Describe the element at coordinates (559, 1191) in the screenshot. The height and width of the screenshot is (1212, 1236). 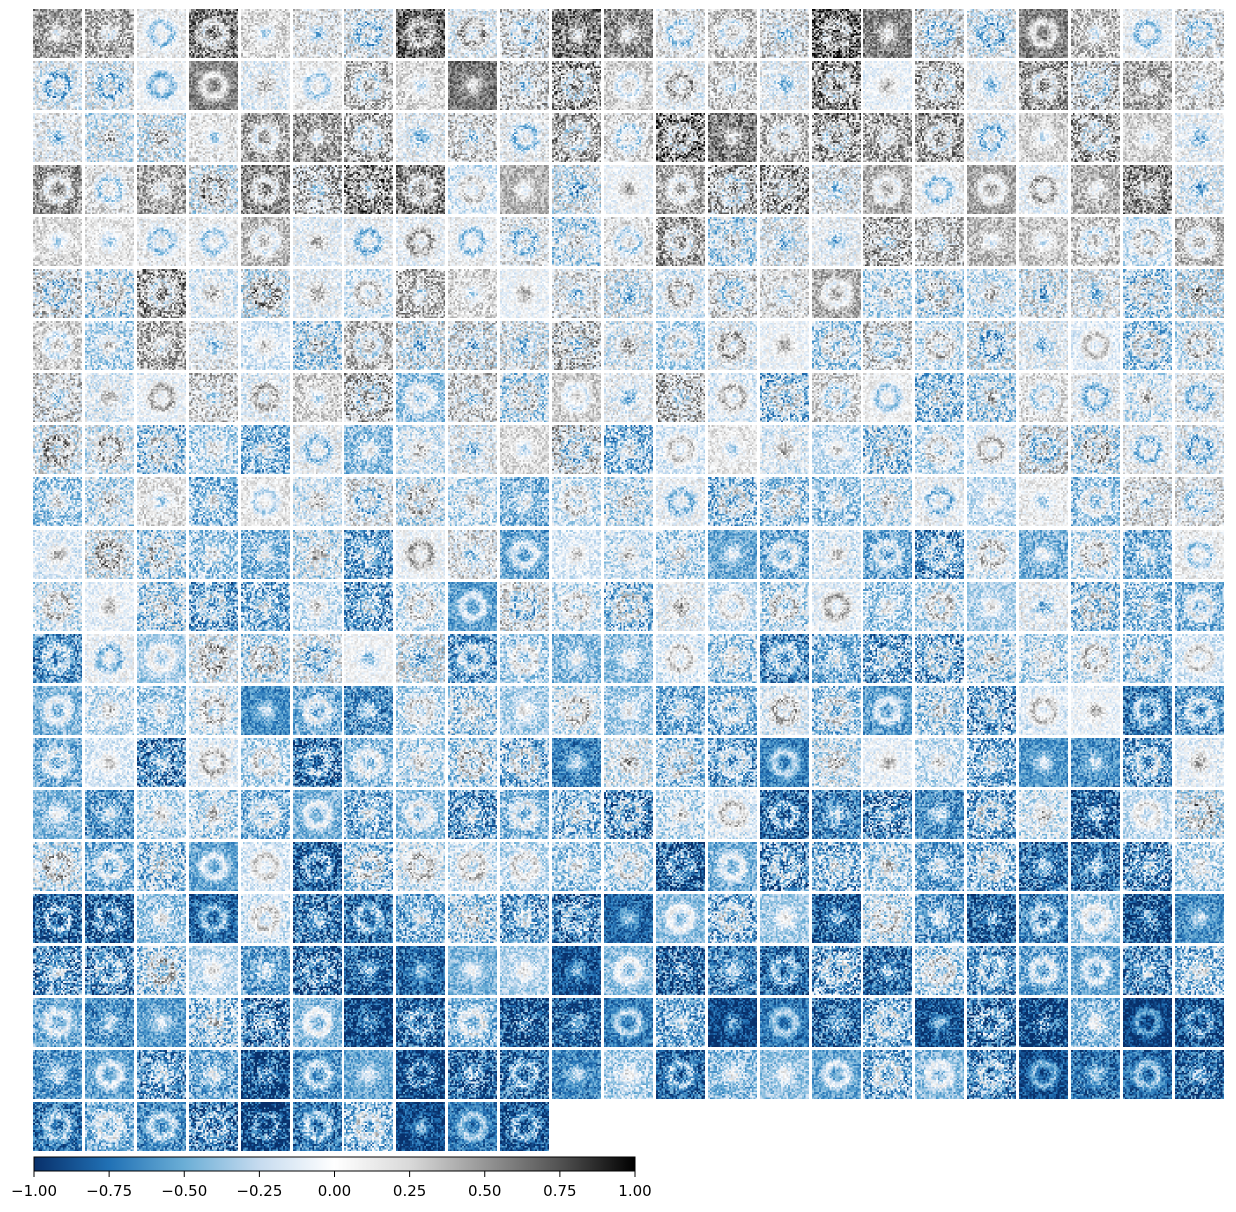
I see `colorbar-tick-label: 0.75` at that location.